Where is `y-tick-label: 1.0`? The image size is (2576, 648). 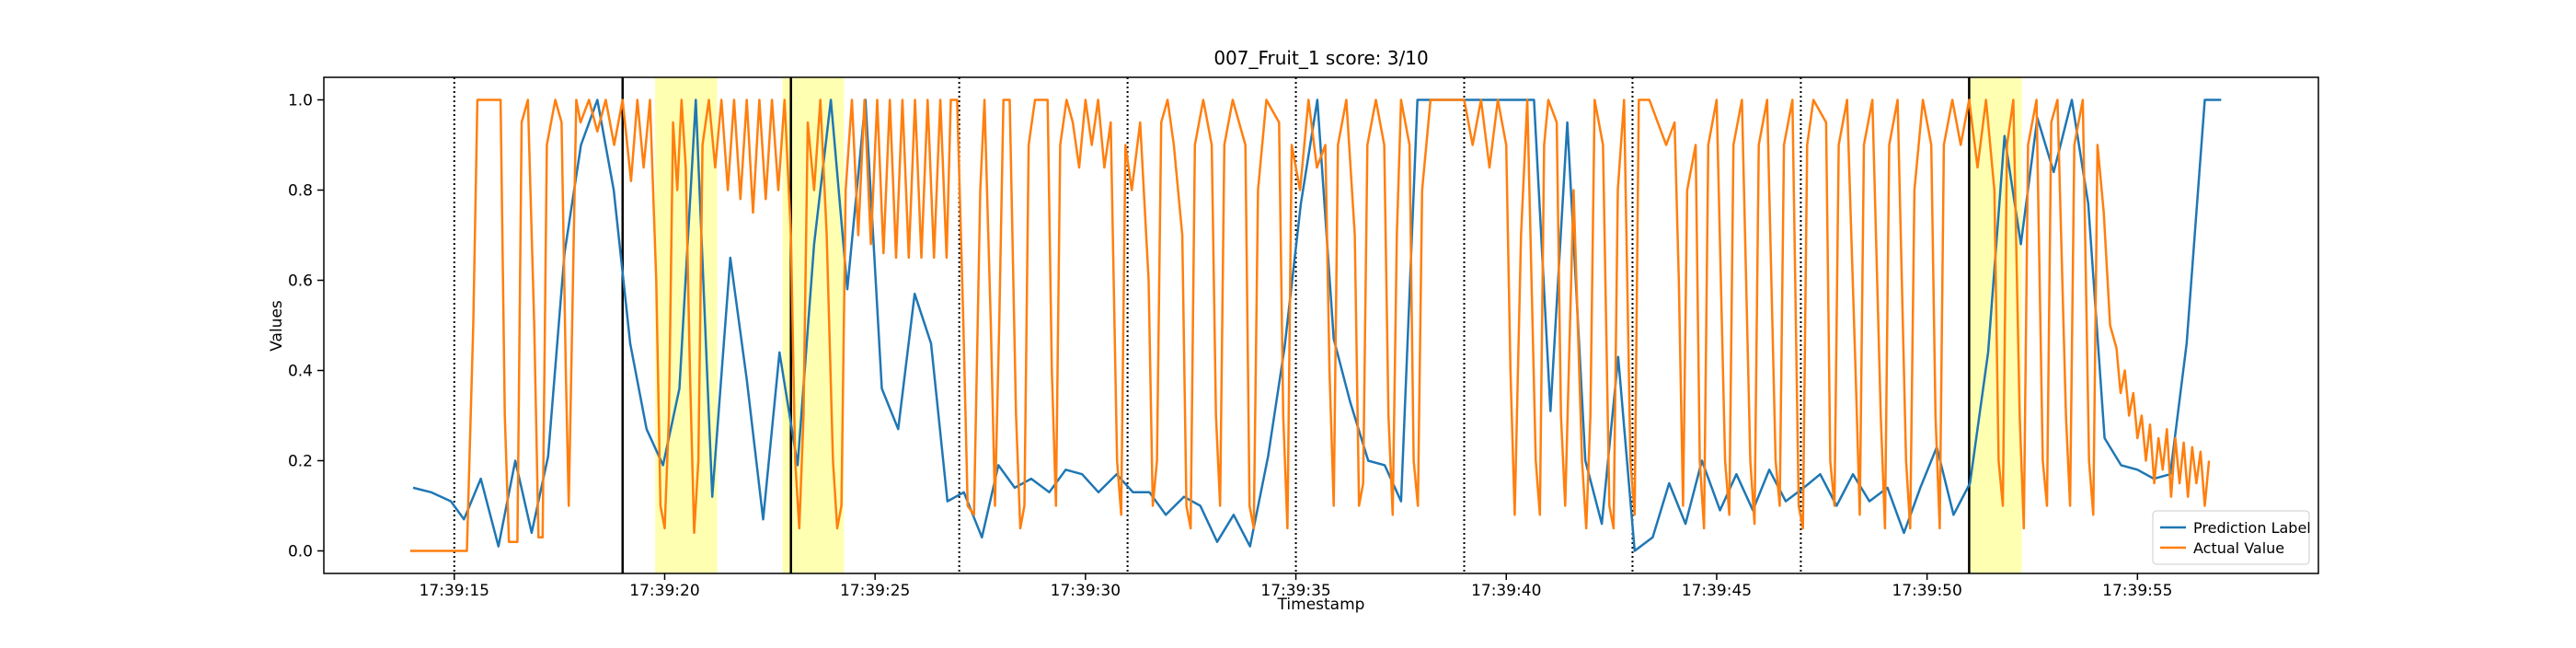
y-tick-label: 1.0 is located at coordinates (300, 101).